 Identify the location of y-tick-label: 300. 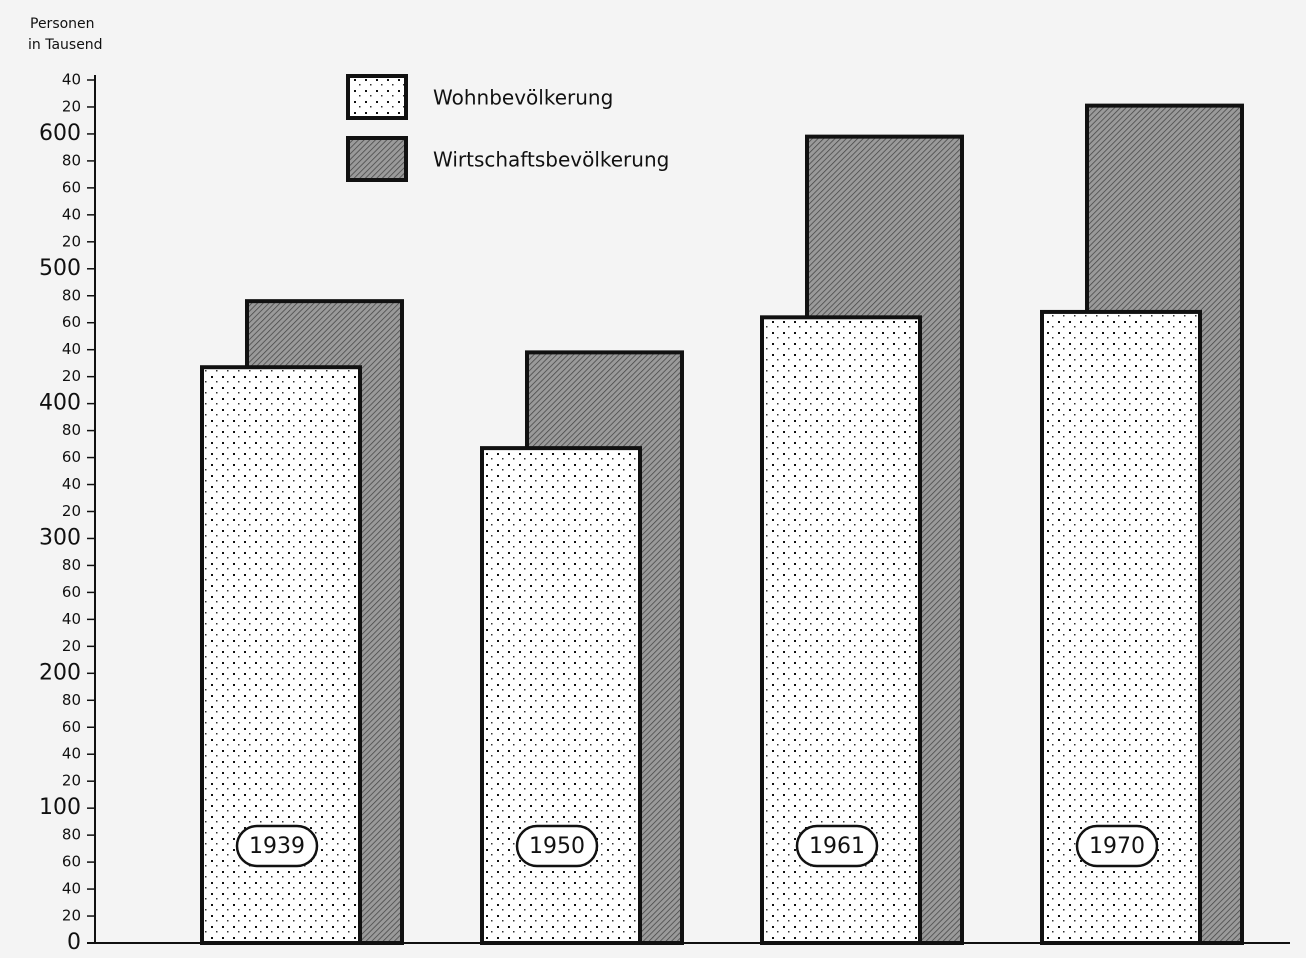
(60, 537).